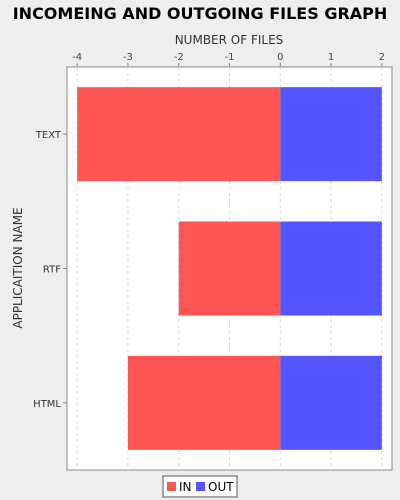 The width and height of the screenshot is (400, 500). Describe the element at coordinates (382, 57) in the screenshot. I see `x-tick-label: 2` at that location.